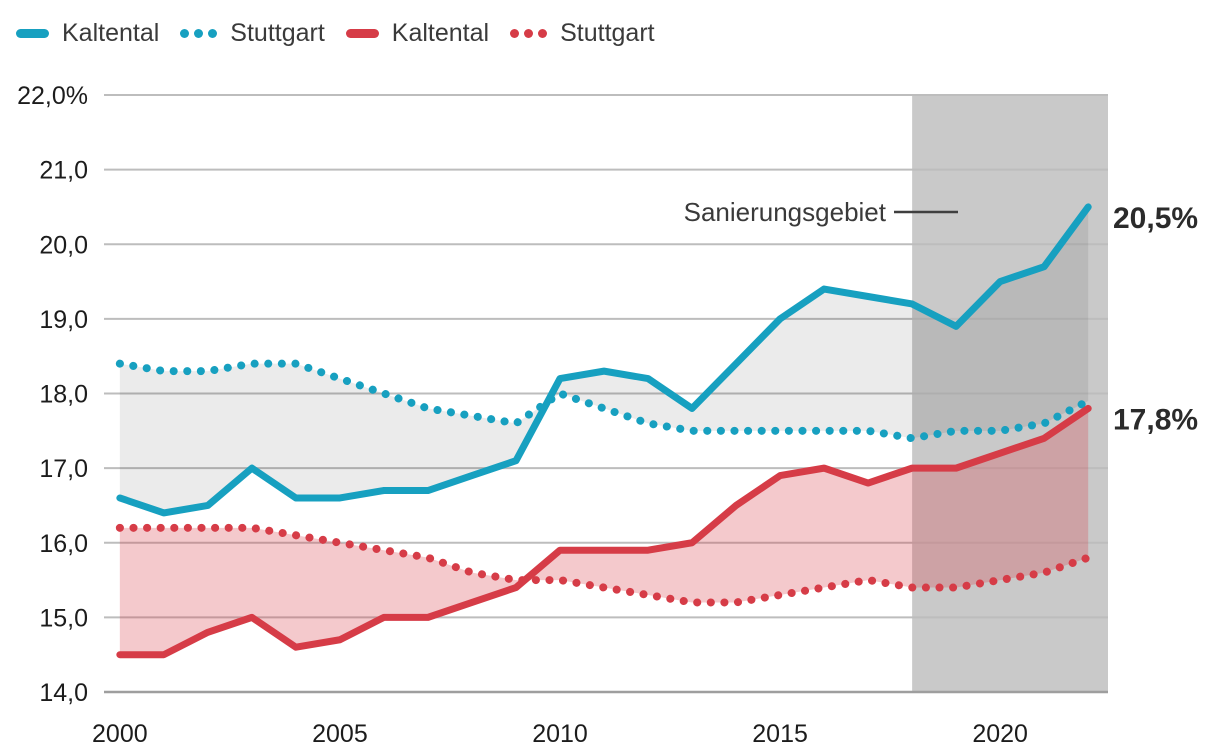  I want to click on x-axis-tick-label: 2020, so click(1000, 734).